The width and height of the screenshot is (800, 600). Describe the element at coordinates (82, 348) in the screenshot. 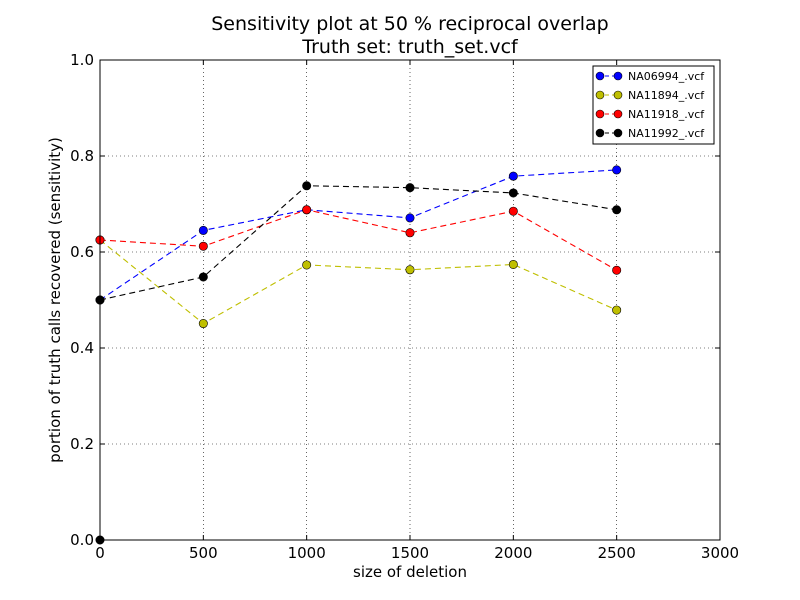

I see `y-tick-label: 0.4` at that location.